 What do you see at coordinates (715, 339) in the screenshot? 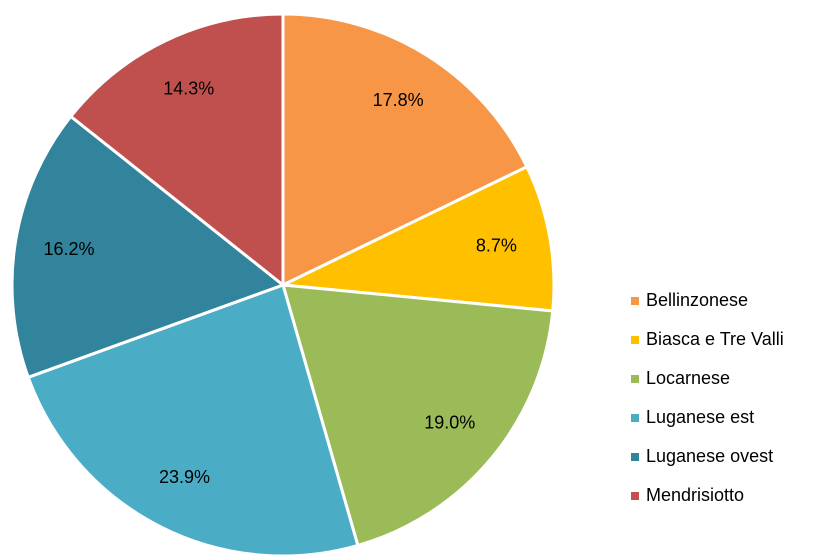
I see `legend-label: Biasca e Tre Valli` at bounding box center [715, 339].